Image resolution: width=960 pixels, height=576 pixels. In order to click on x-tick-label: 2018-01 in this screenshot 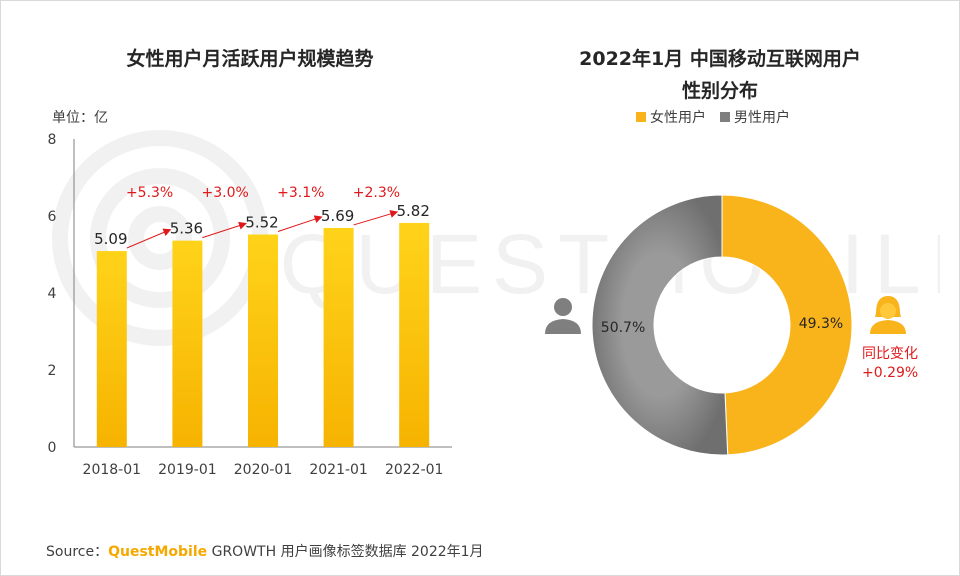, I will do `click(112, 470)`.